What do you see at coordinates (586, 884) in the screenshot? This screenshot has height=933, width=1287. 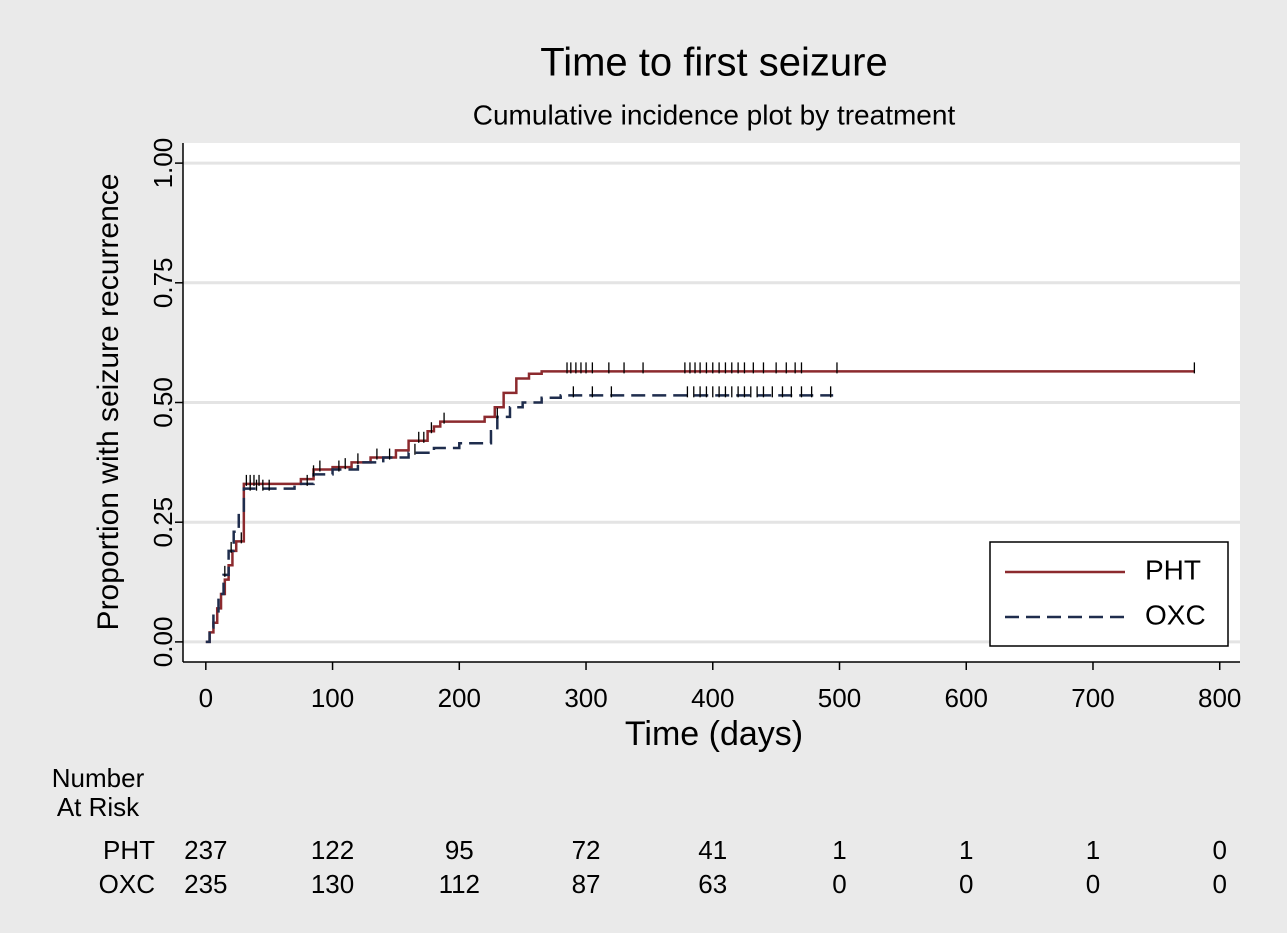 I see `risk-count: 87` at bounding box center [586, 884].